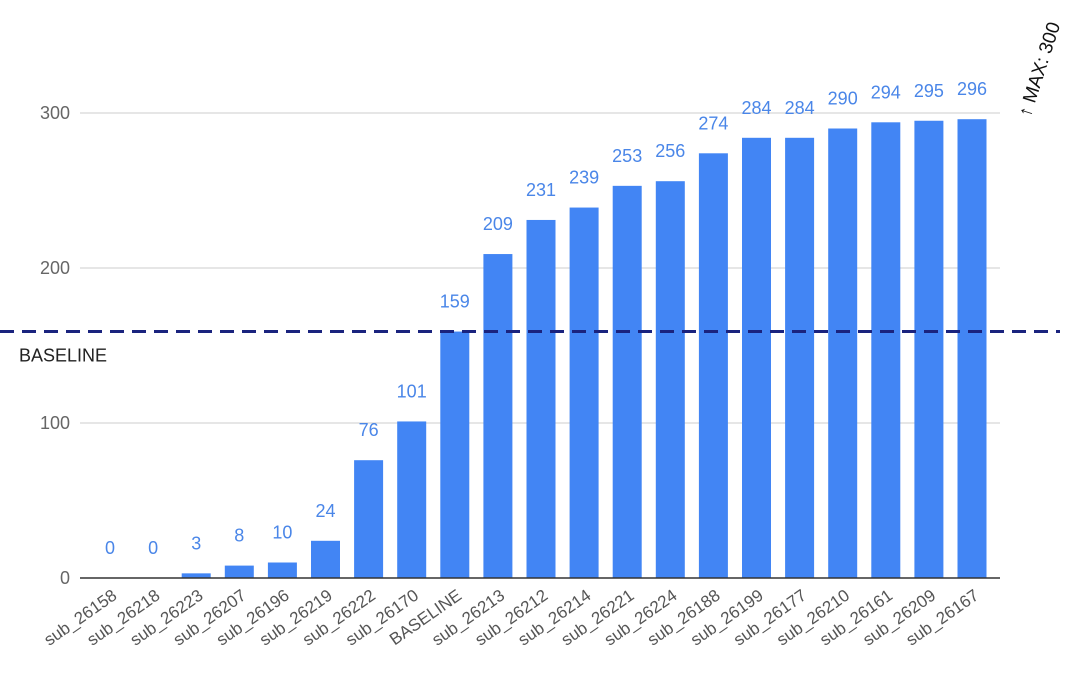 This screenshot has width=1090, height=690. What do you see at coordinates (498, 224) in the screenshot?
I see `bar-value-label: 209` at bounding box center [498, 224].